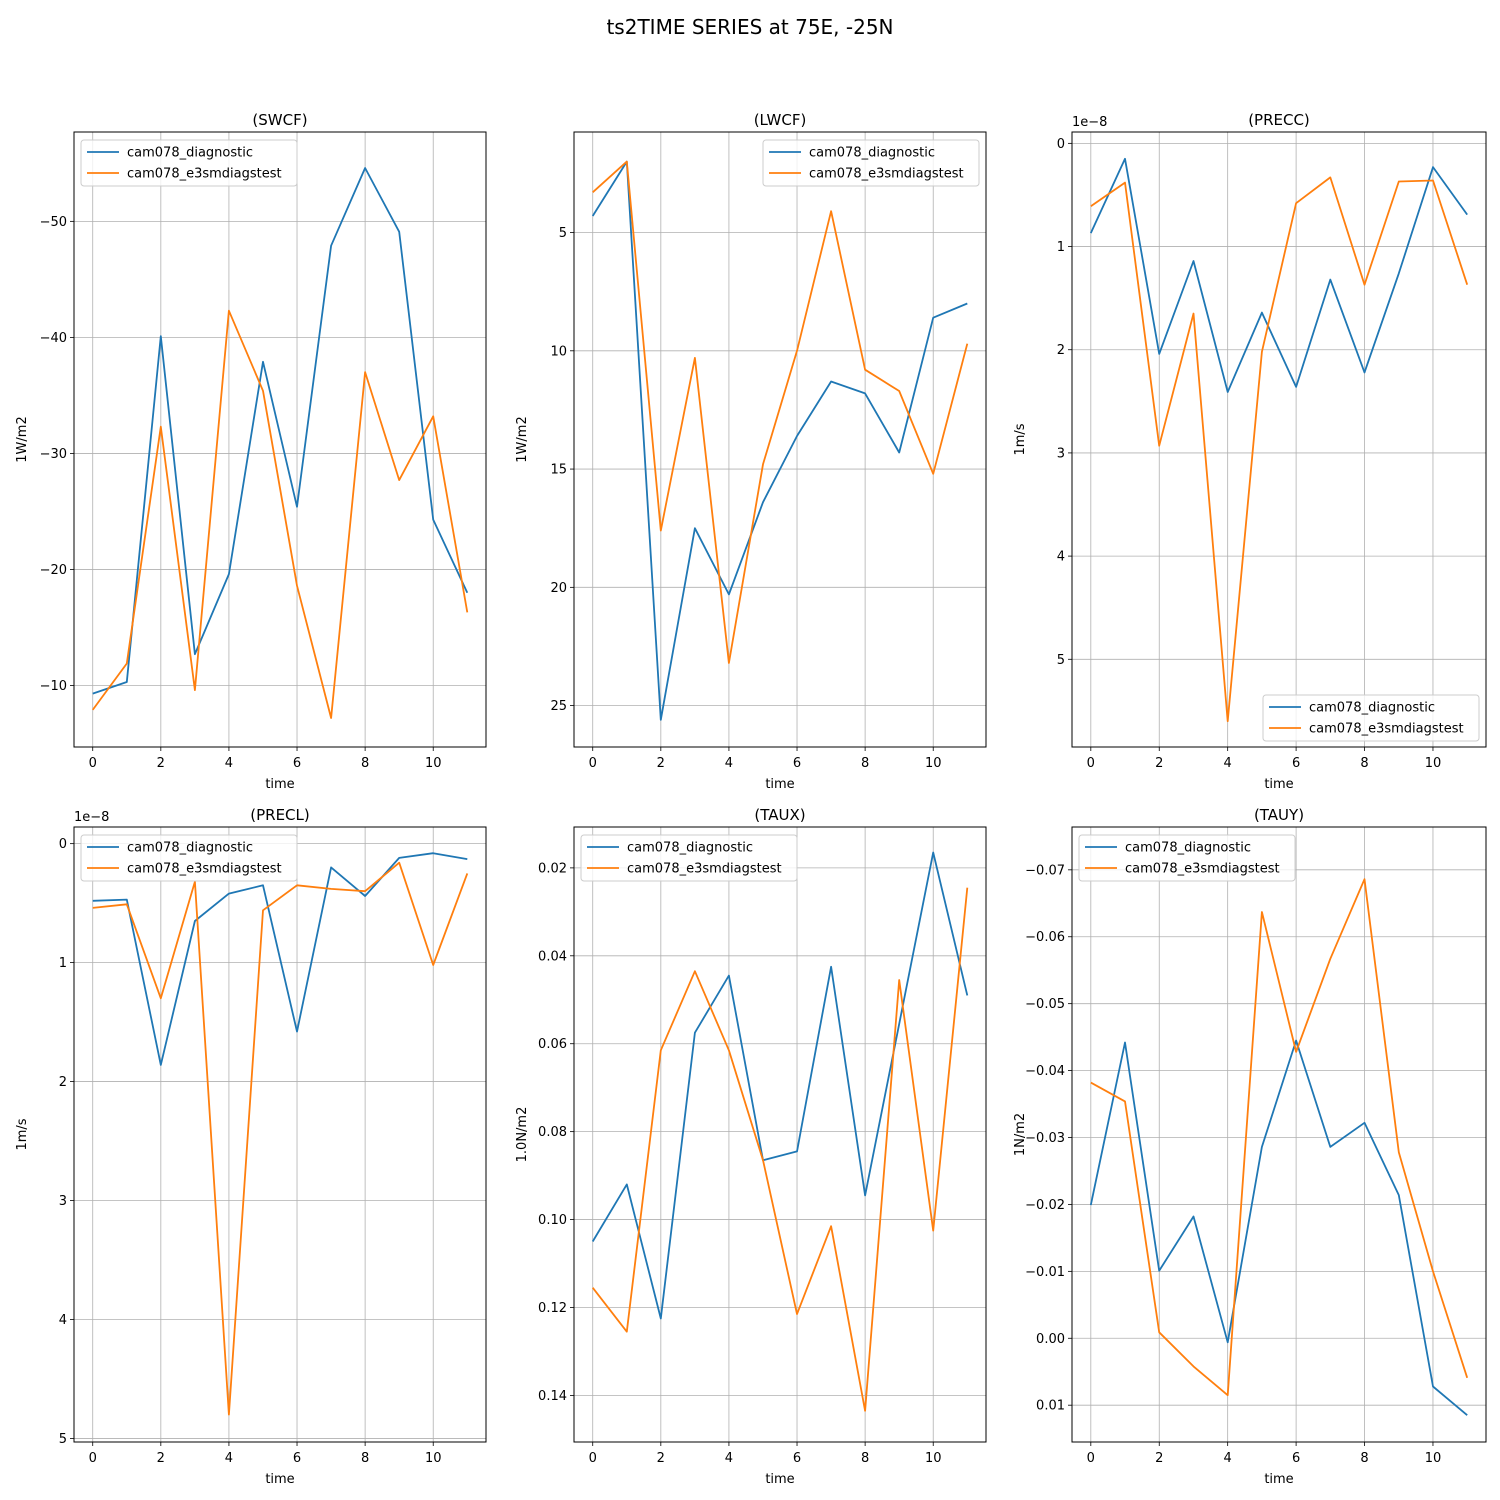  Describe the element at coordinates (63, 1320) in the screenshot. I see `y-tick-label: 4` at that location.